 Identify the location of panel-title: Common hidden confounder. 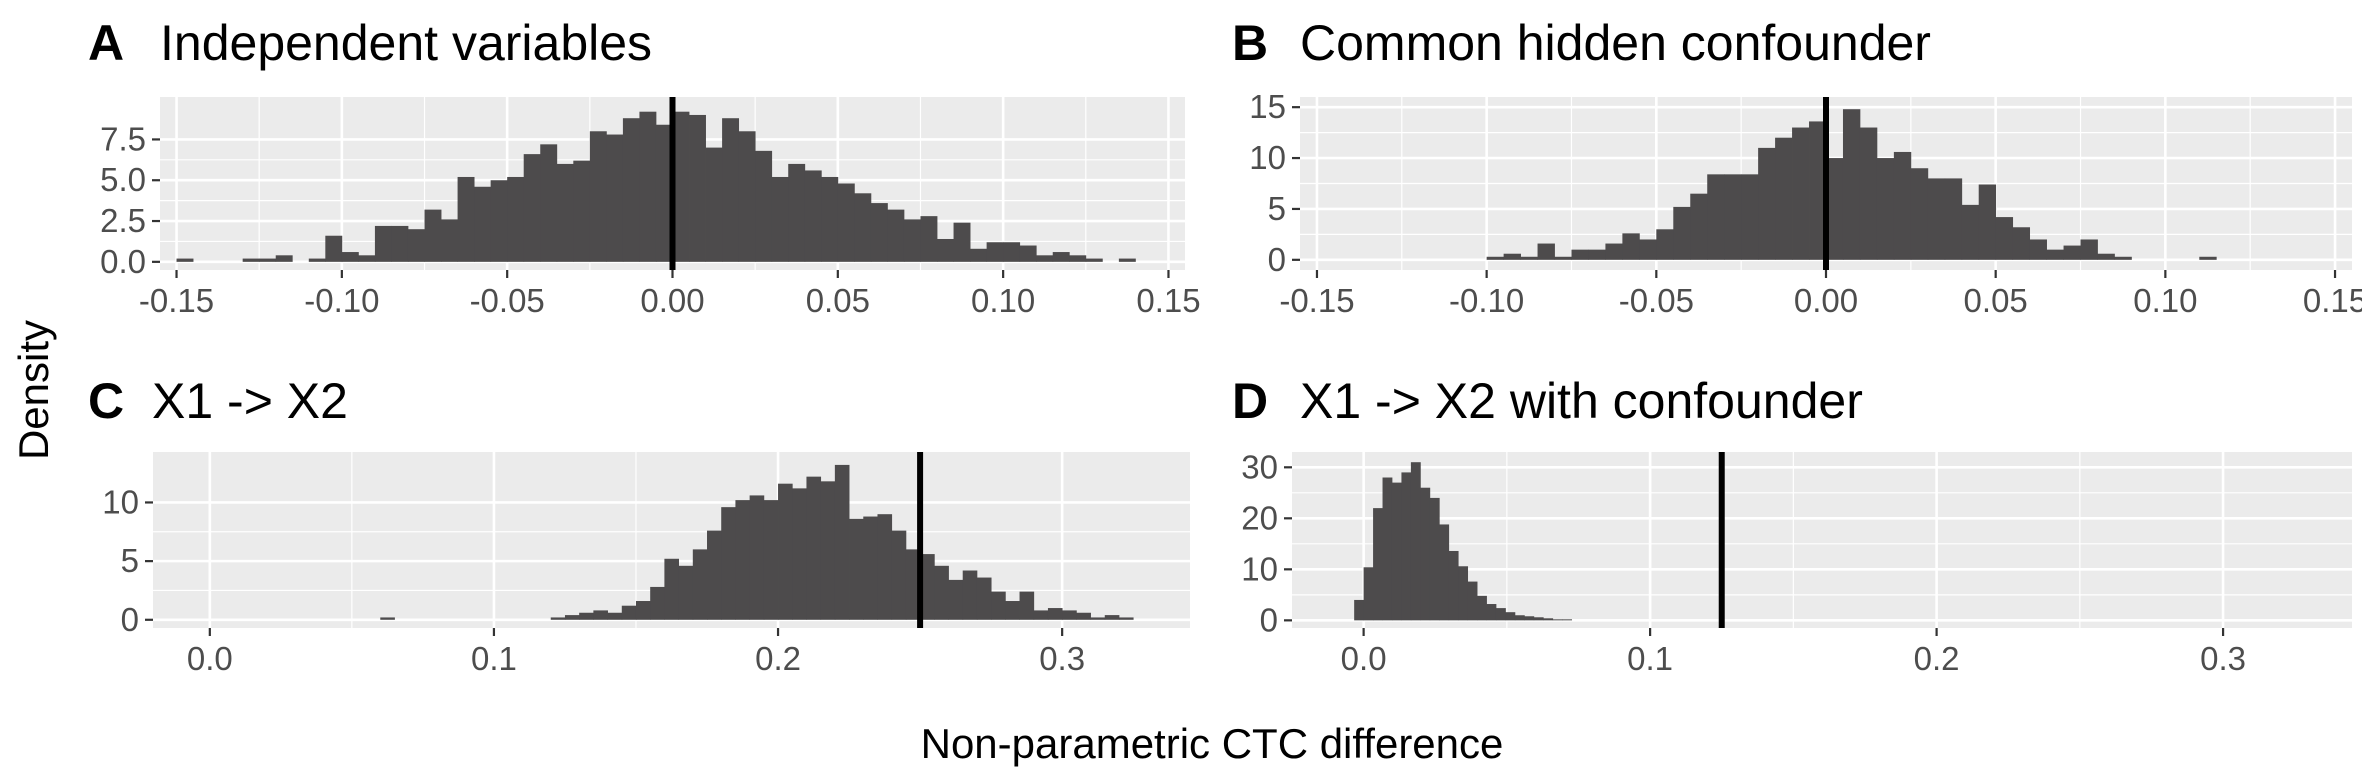
(1615, 43).